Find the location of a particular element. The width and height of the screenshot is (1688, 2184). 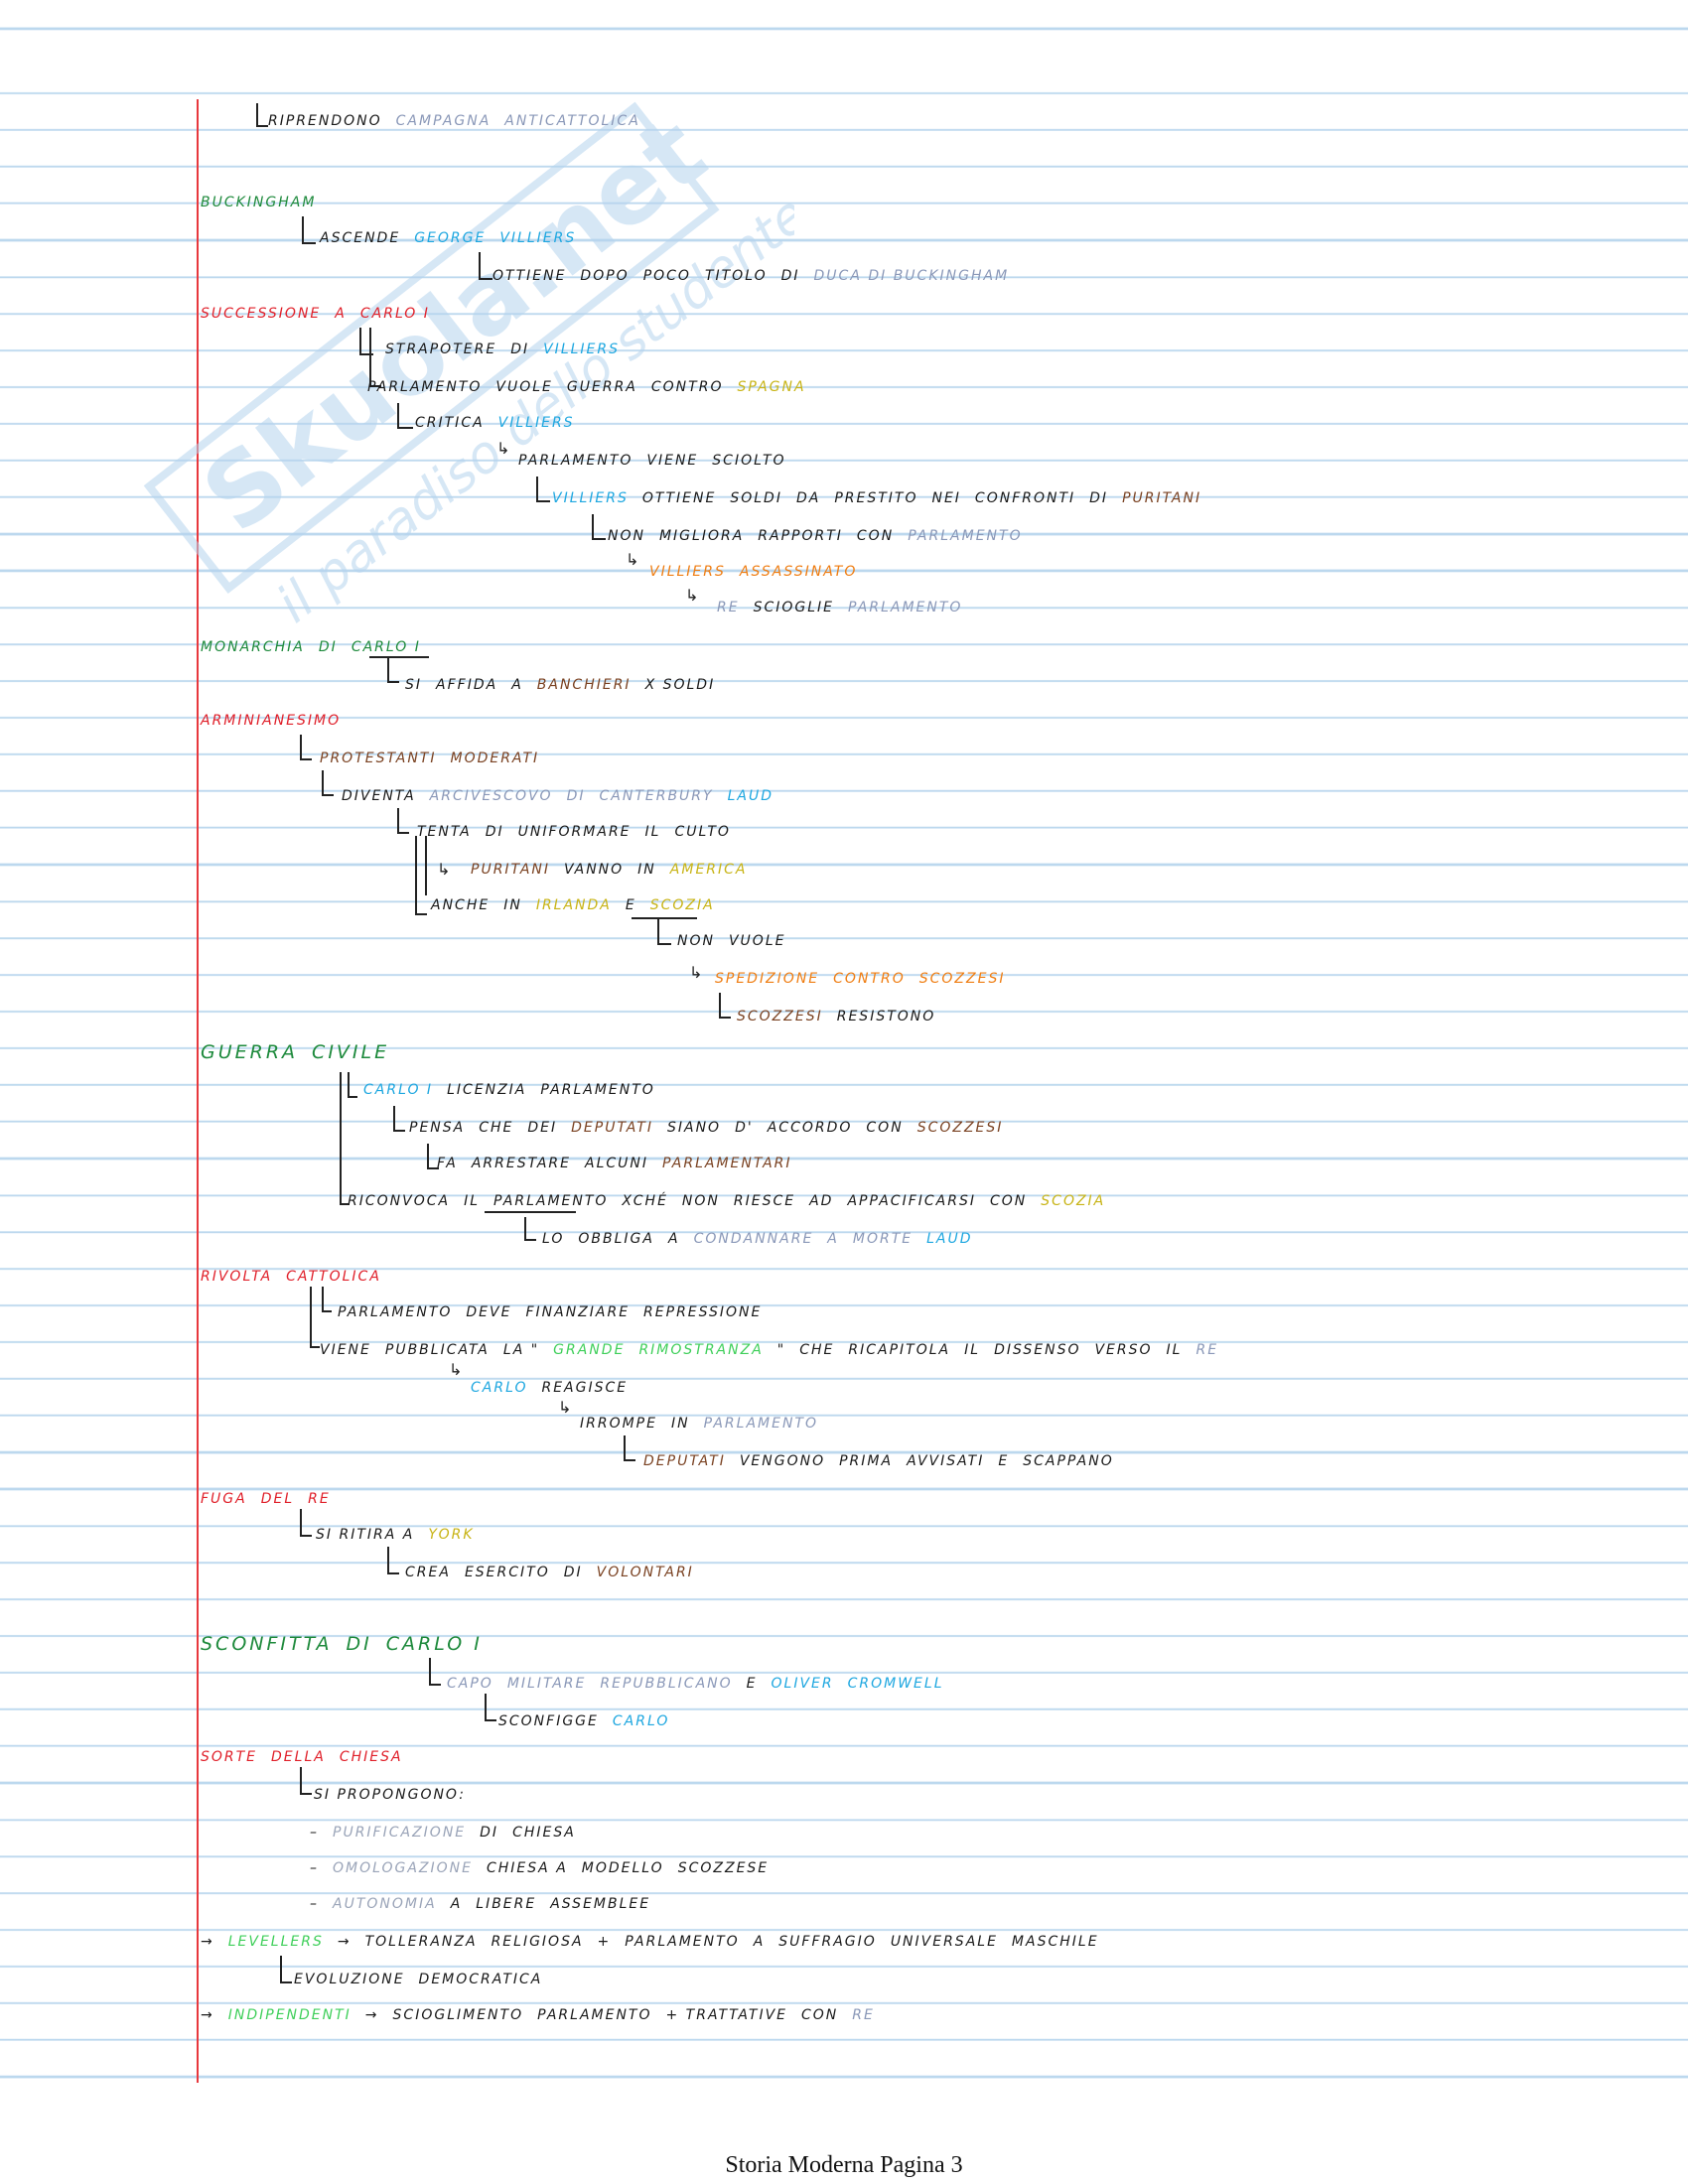

section-heading: SUCCESSIONE A CARLO I is located at coordinates (322, 314).